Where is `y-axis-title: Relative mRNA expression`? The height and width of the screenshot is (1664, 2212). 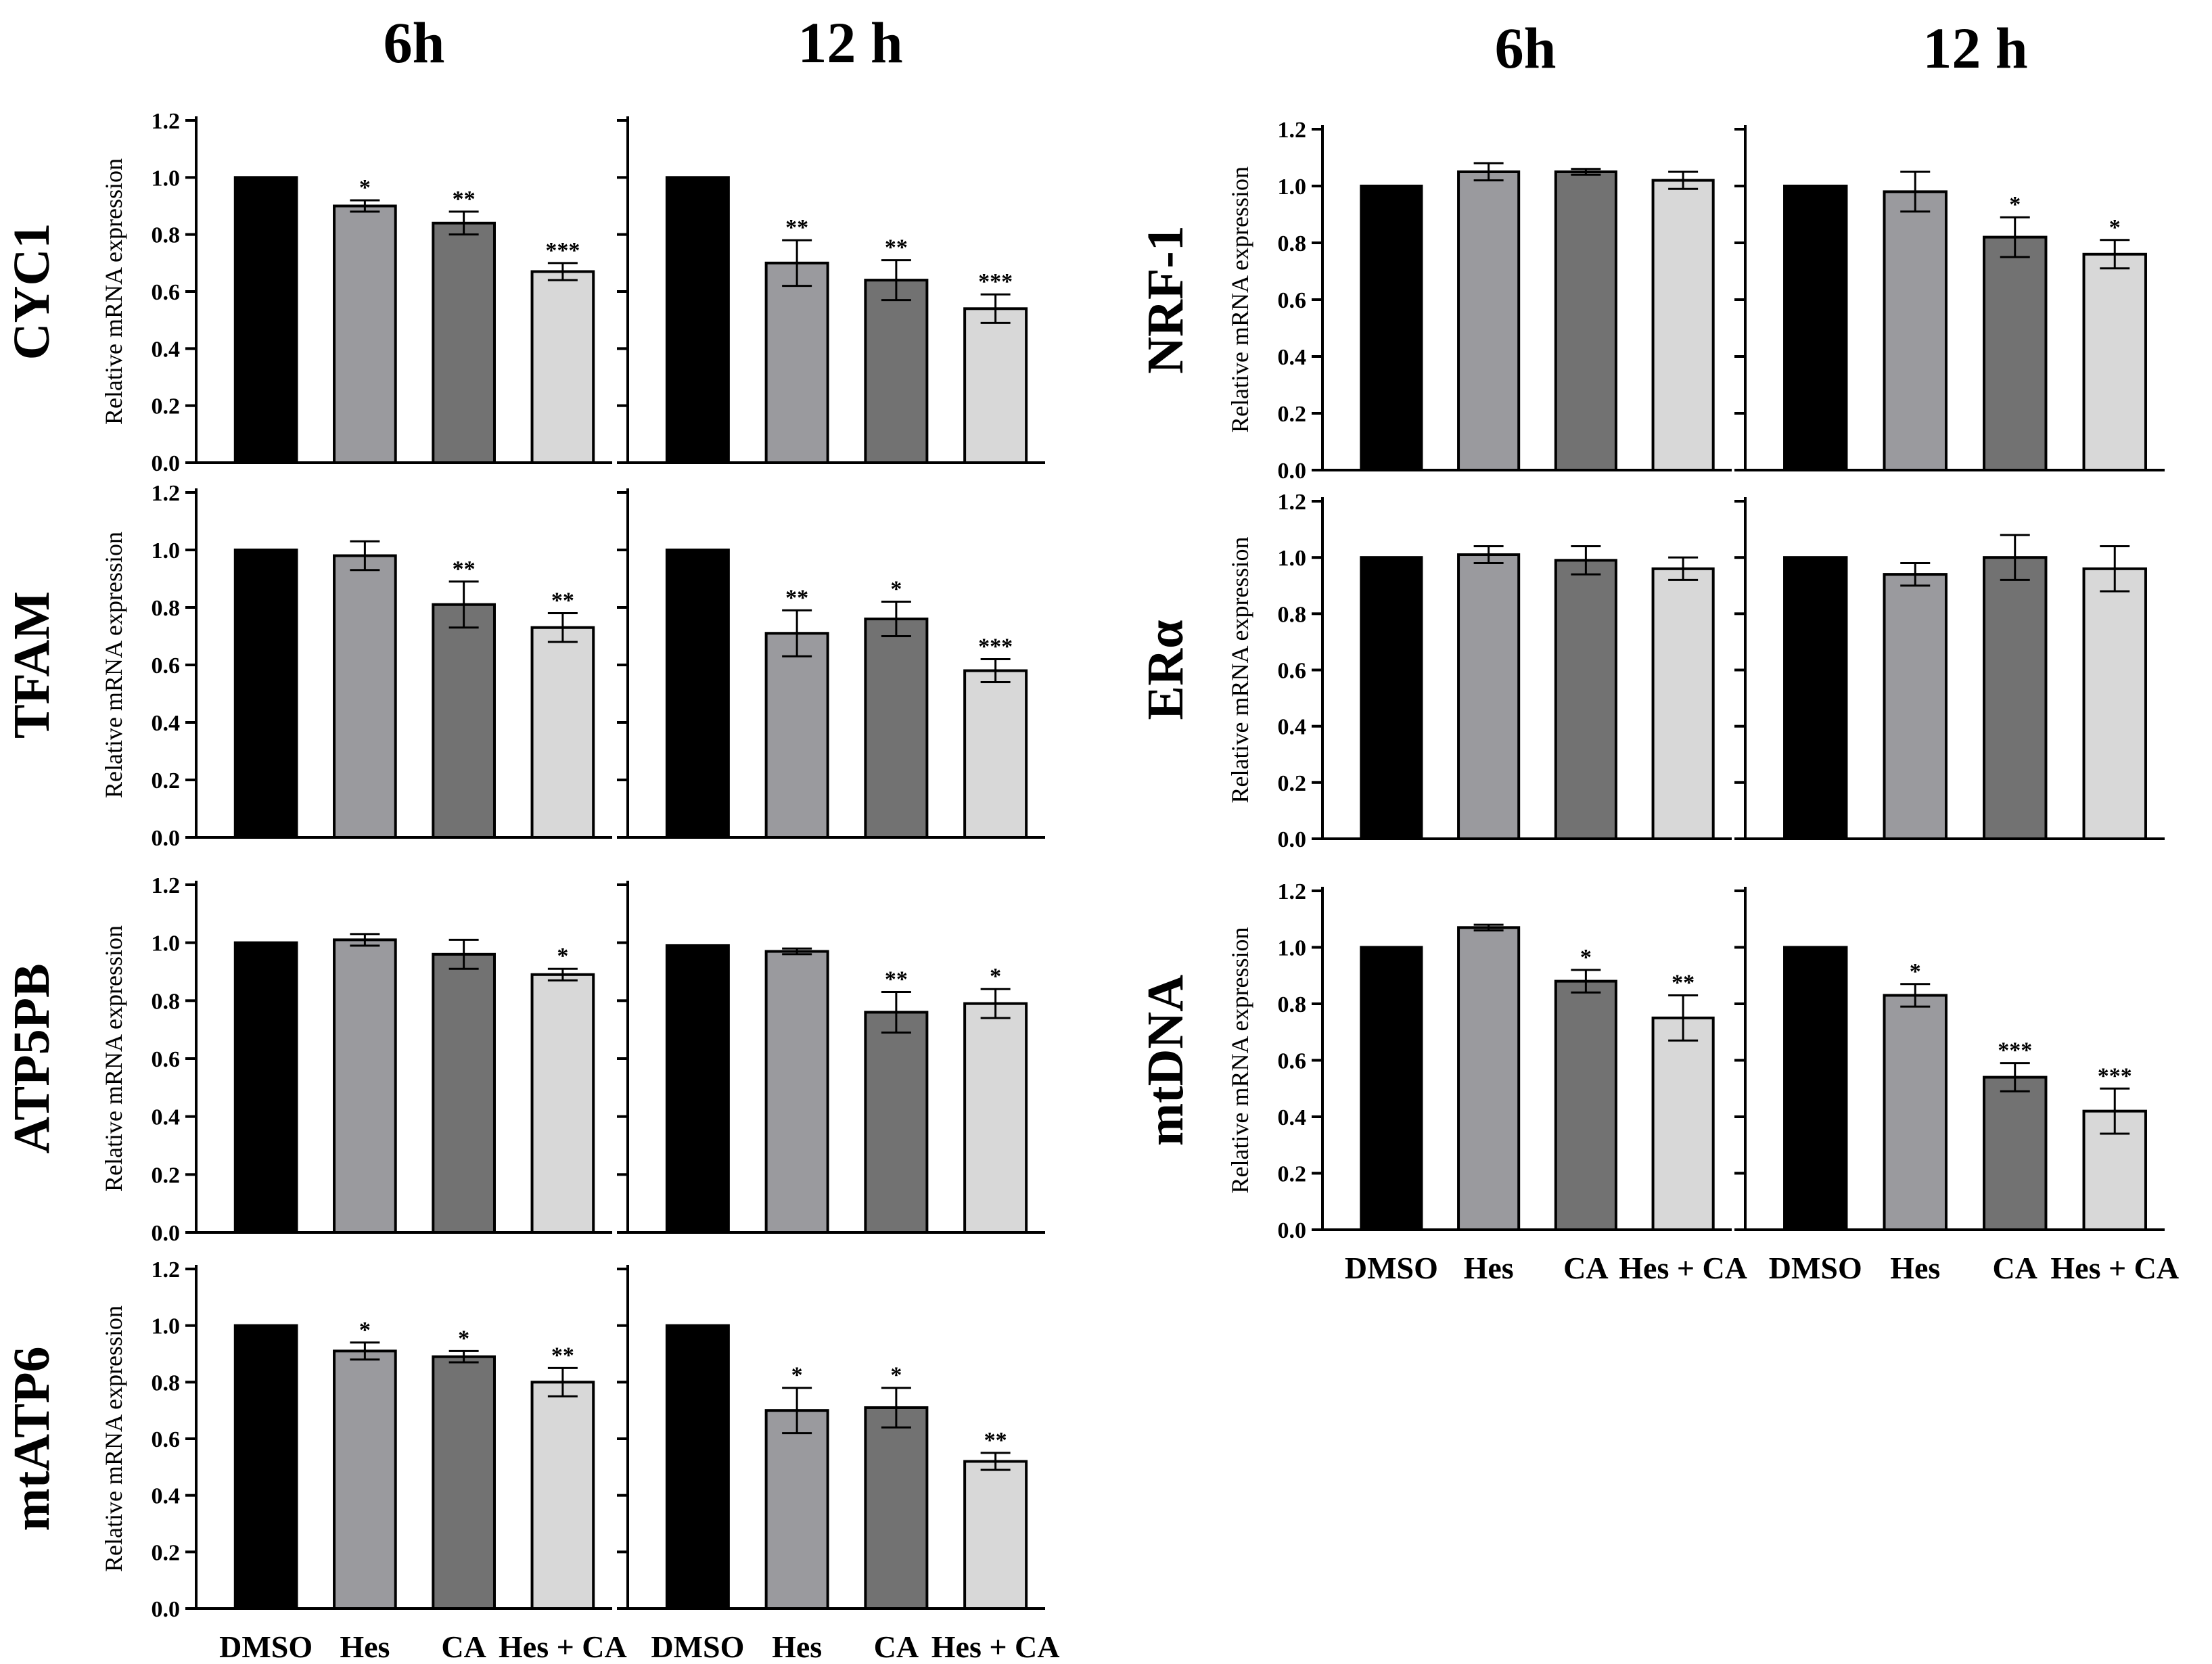 y-axis-title: Relative mRNA expression is located at coordinates (1239, 670).